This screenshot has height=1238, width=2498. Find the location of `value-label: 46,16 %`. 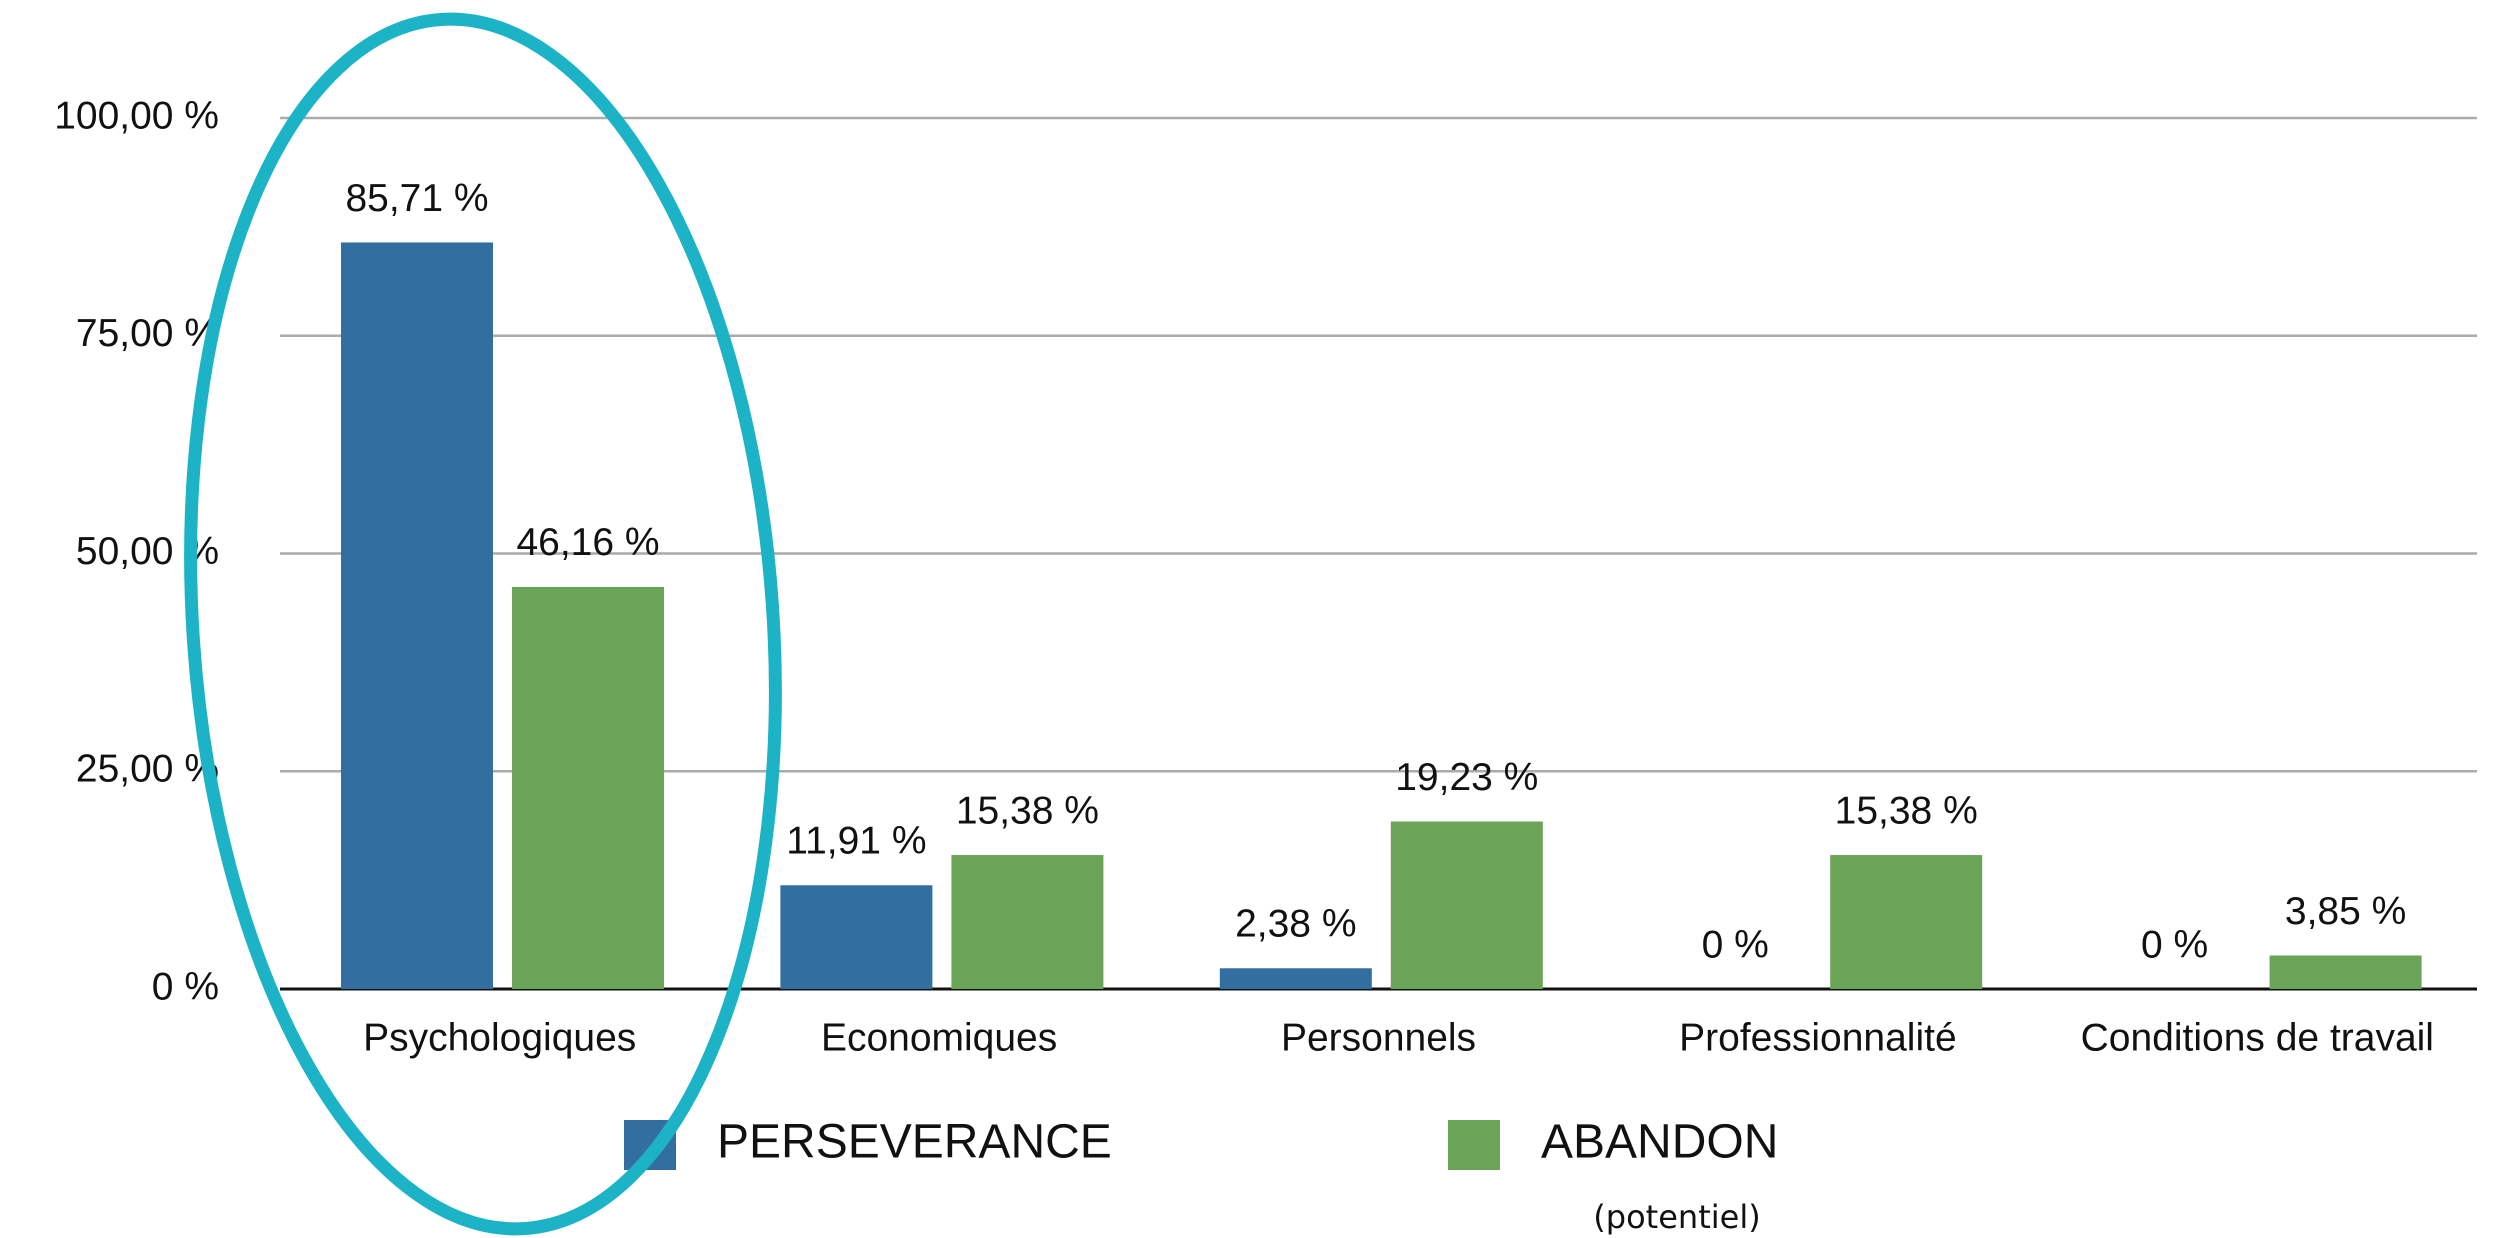

value-label: 46,16 % is located at coordinates (587, 542).